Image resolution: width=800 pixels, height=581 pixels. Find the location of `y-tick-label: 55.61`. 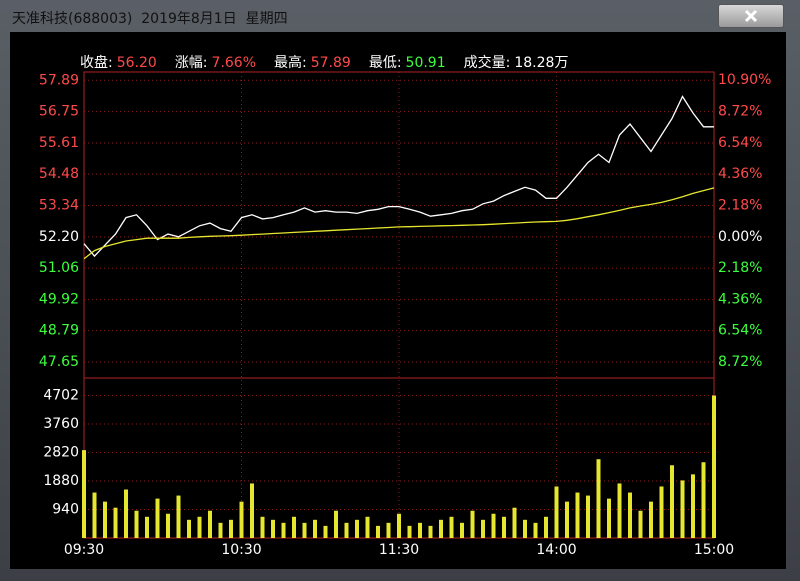

y-tick-label: 55.61 is located at coordinates (59, 143).